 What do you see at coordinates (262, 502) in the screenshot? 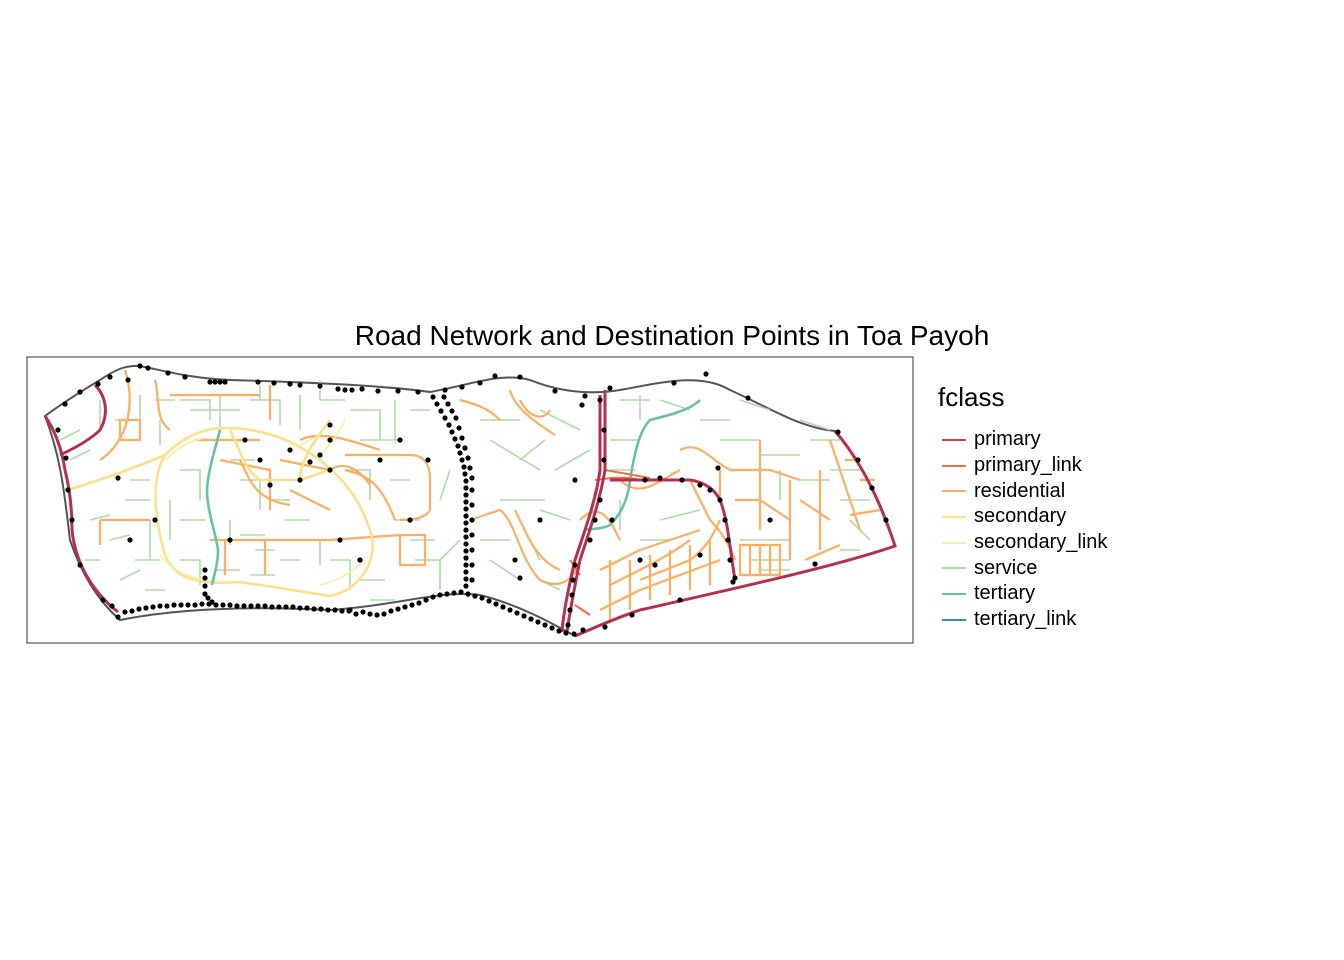
I see `secondary-link-roads` at bounding box center [262, 502].